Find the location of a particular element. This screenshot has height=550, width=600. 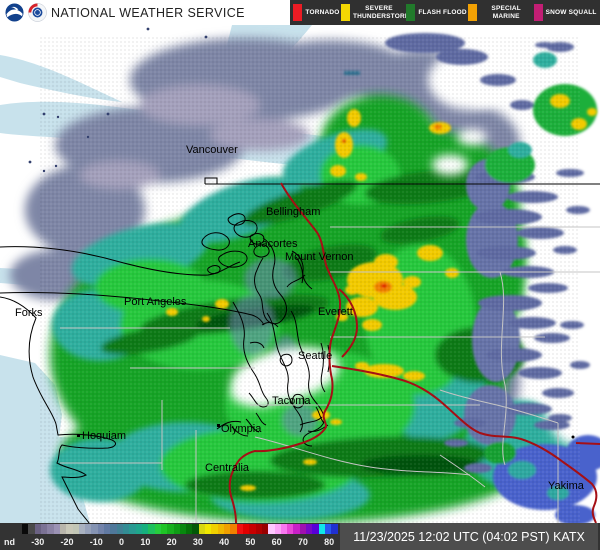

app-title: NATIONAL WEATHER SERVICE is located at coordinates (148, 12).